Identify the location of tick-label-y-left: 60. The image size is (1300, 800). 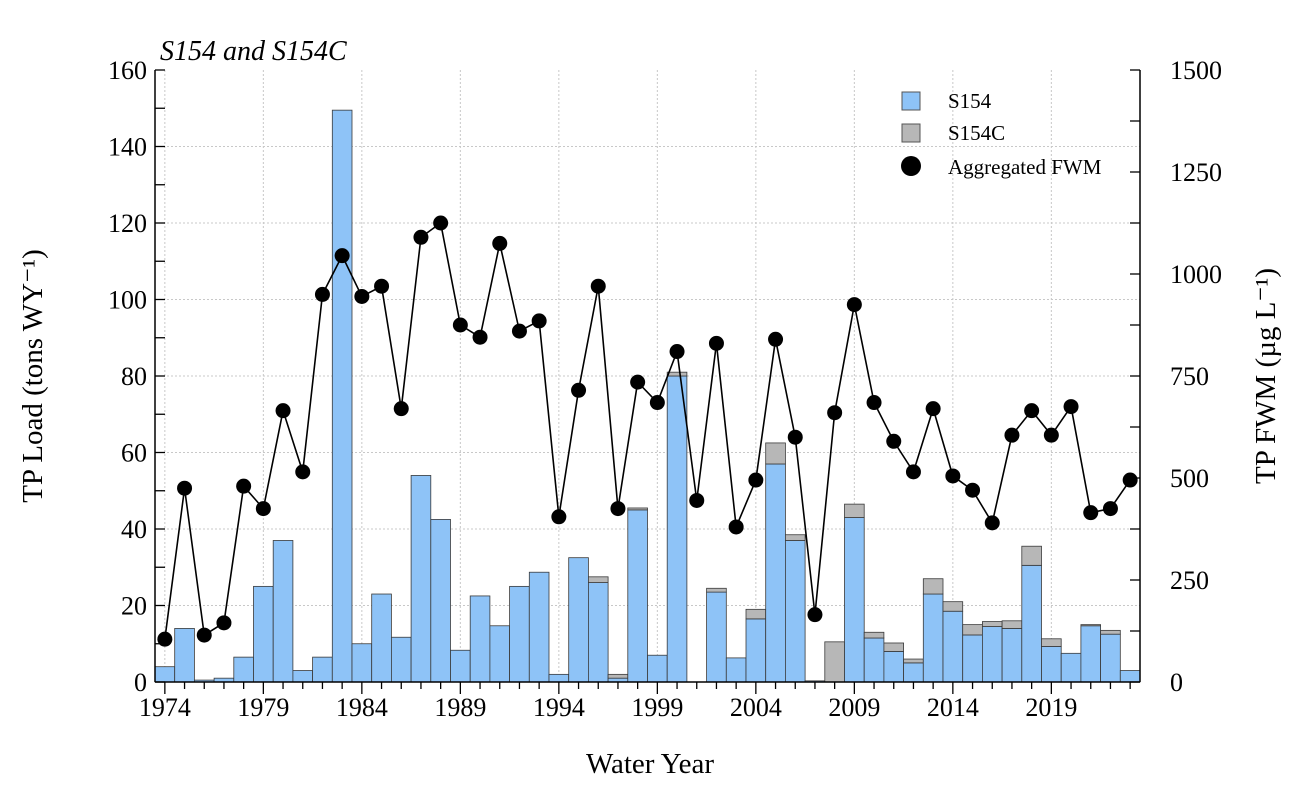
(134, 453).